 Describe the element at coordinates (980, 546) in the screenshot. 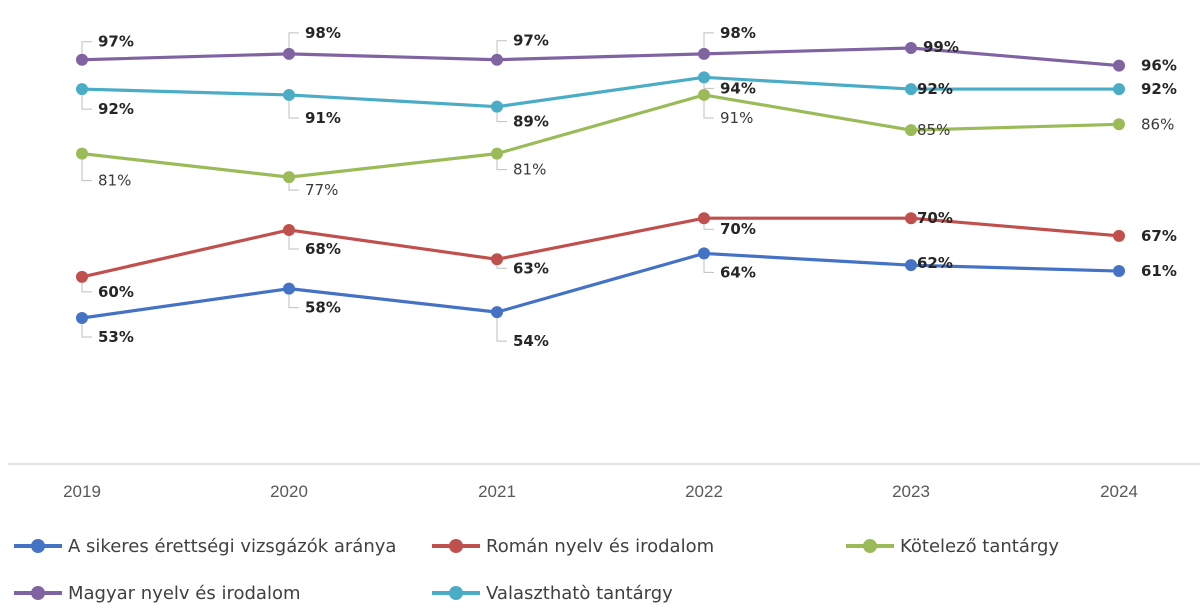

I see `legend-label: Kötelező tantárgy` at that location.